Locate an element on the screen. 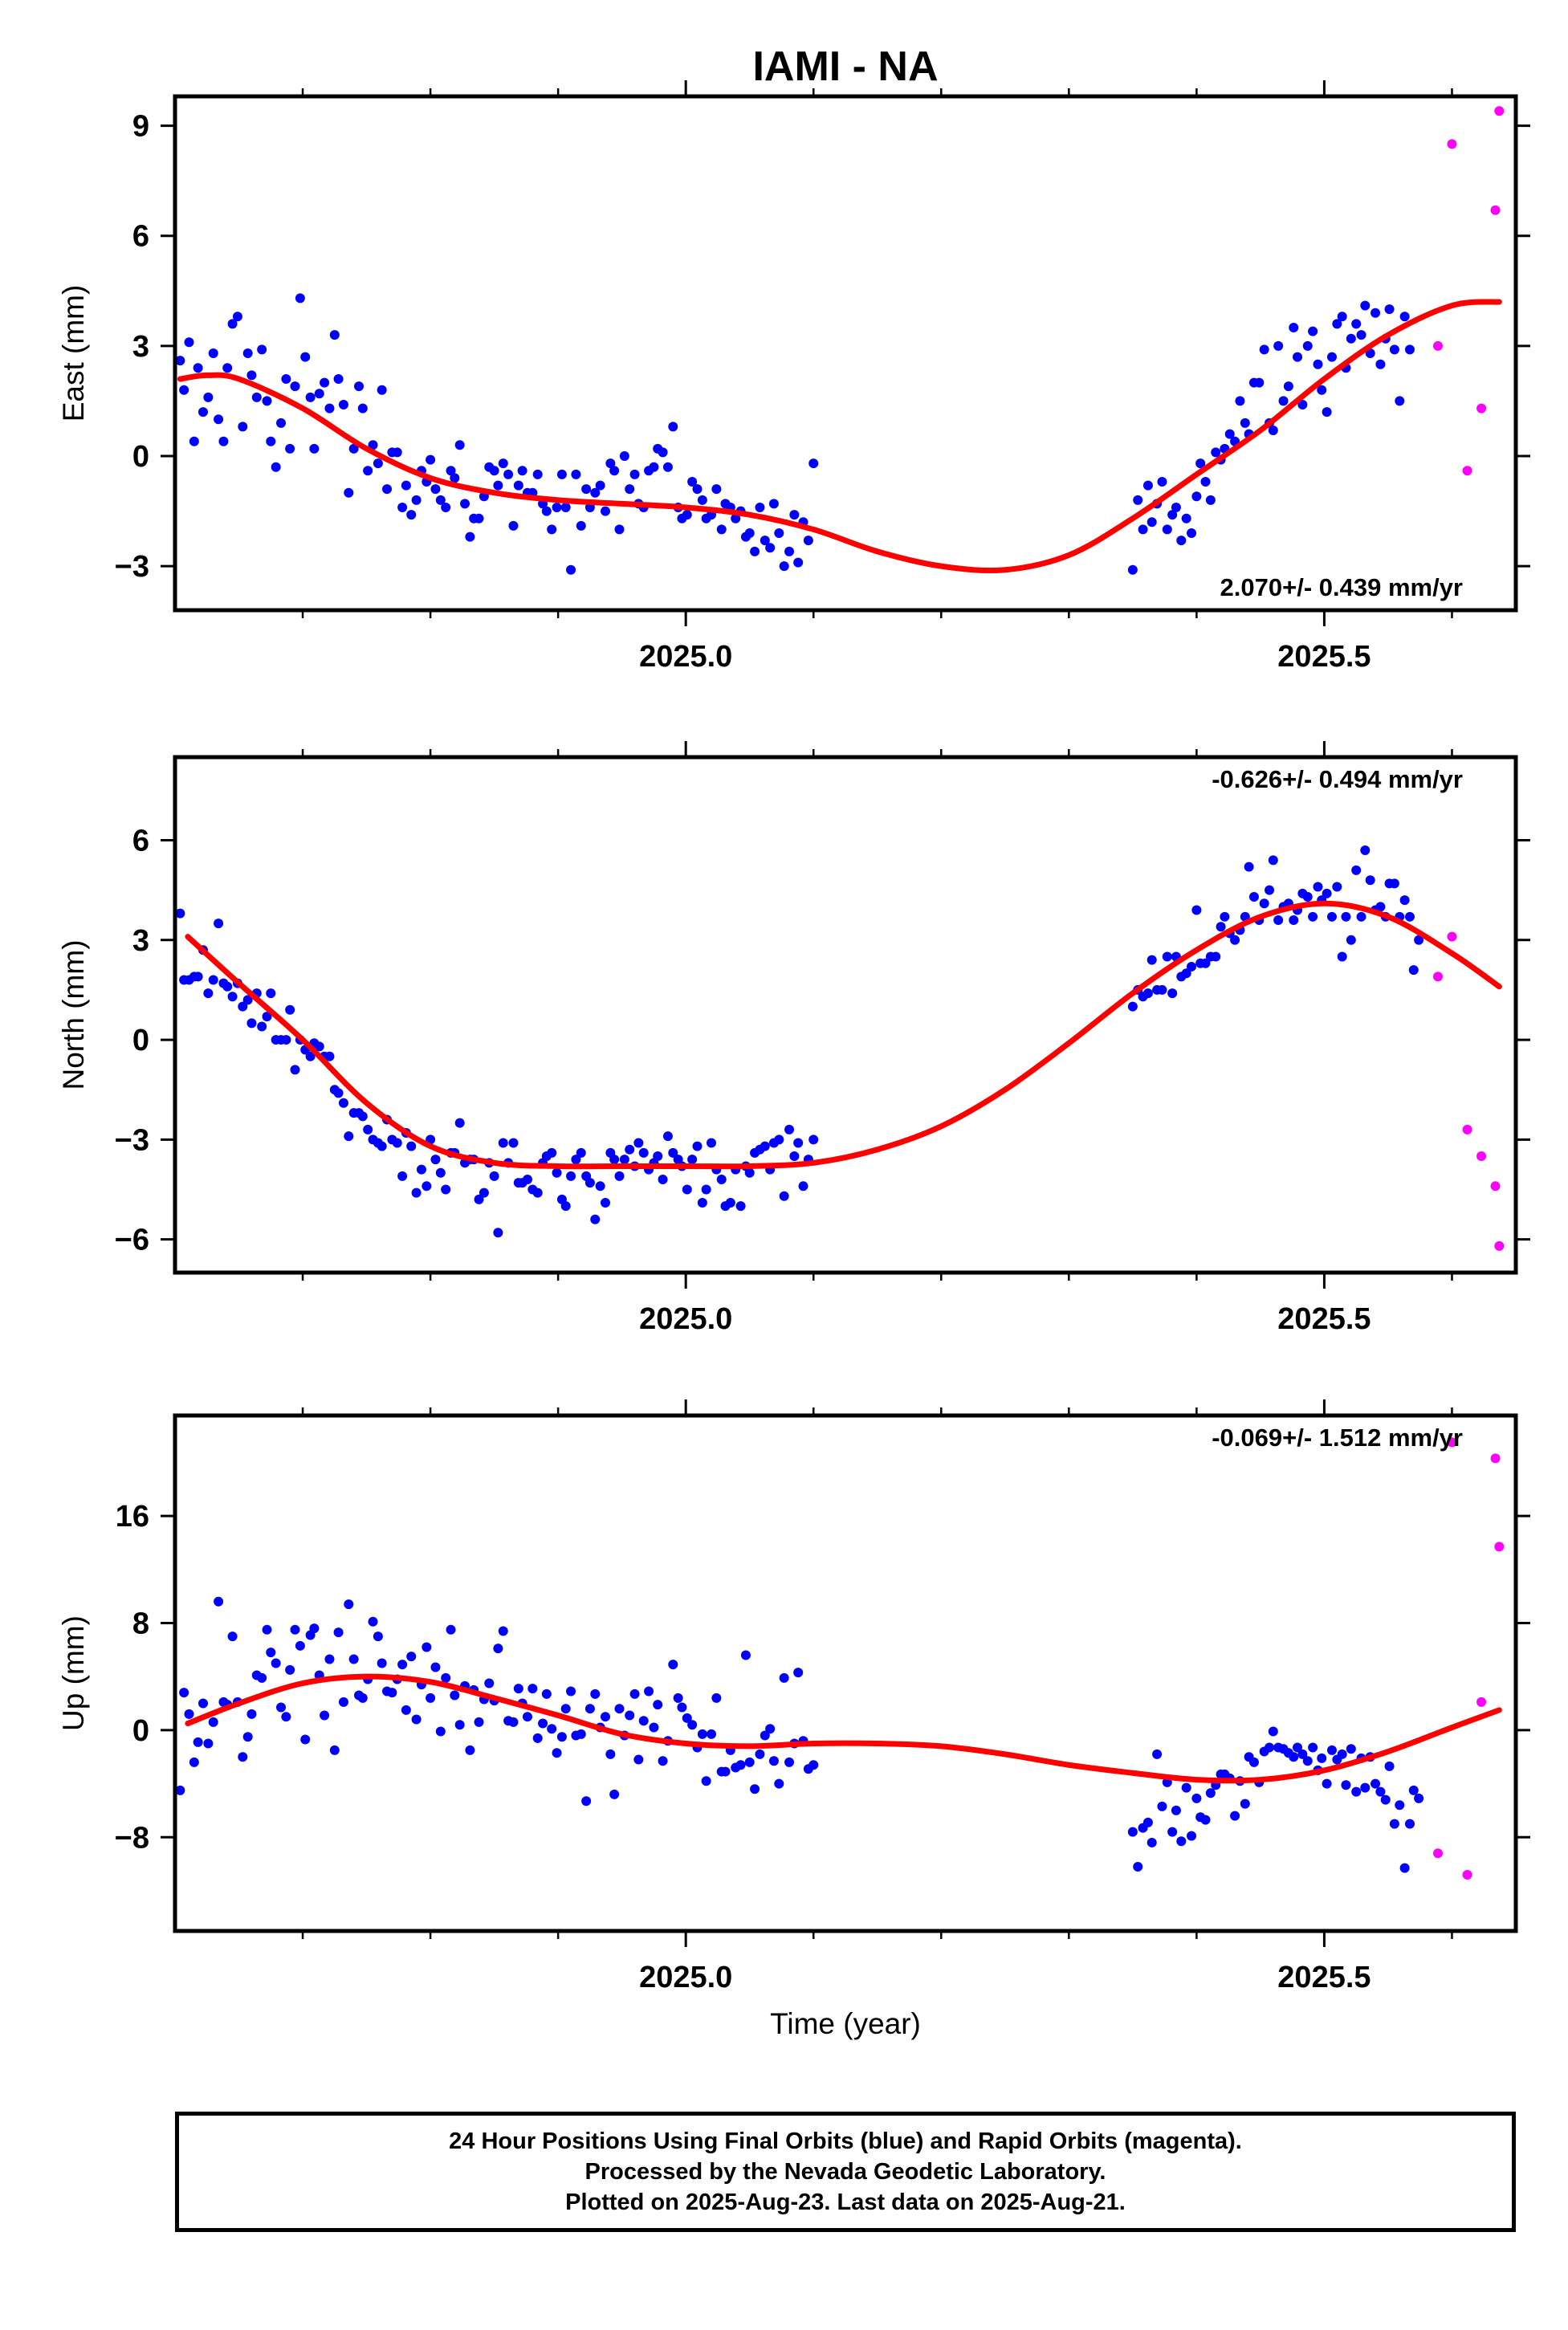 The height and width of the screenshot is (2330, 1568). y-tick-label: −8 is located at coordinates (132, 1838).